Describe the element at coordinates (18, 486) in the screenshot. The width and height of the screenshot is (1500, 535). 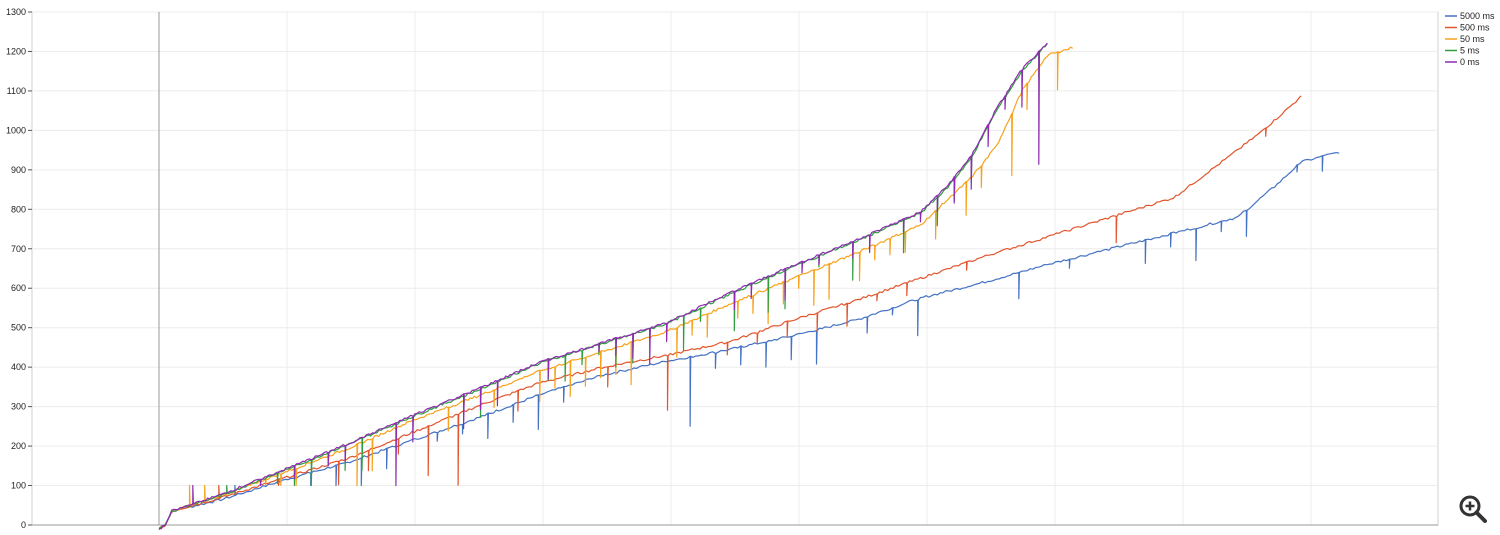
I see `y-tick-label: 100` at that location.